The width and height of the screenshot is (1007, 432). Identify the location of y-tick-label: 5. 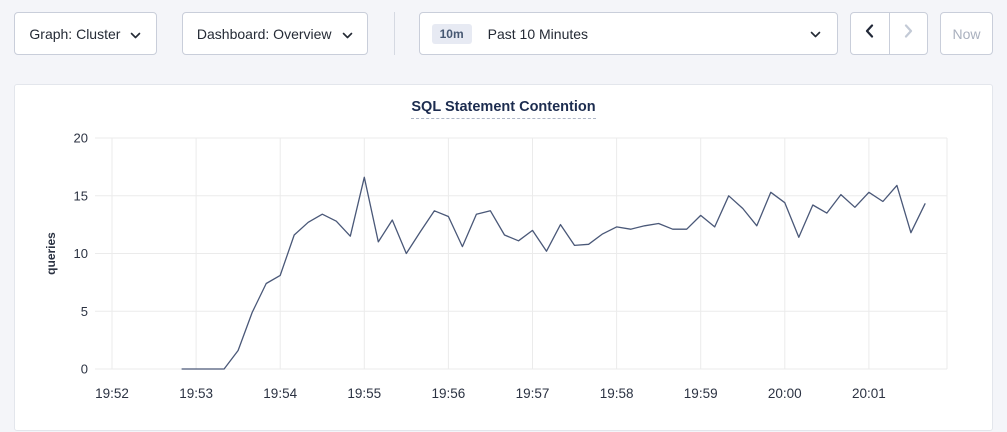
(84, 311).